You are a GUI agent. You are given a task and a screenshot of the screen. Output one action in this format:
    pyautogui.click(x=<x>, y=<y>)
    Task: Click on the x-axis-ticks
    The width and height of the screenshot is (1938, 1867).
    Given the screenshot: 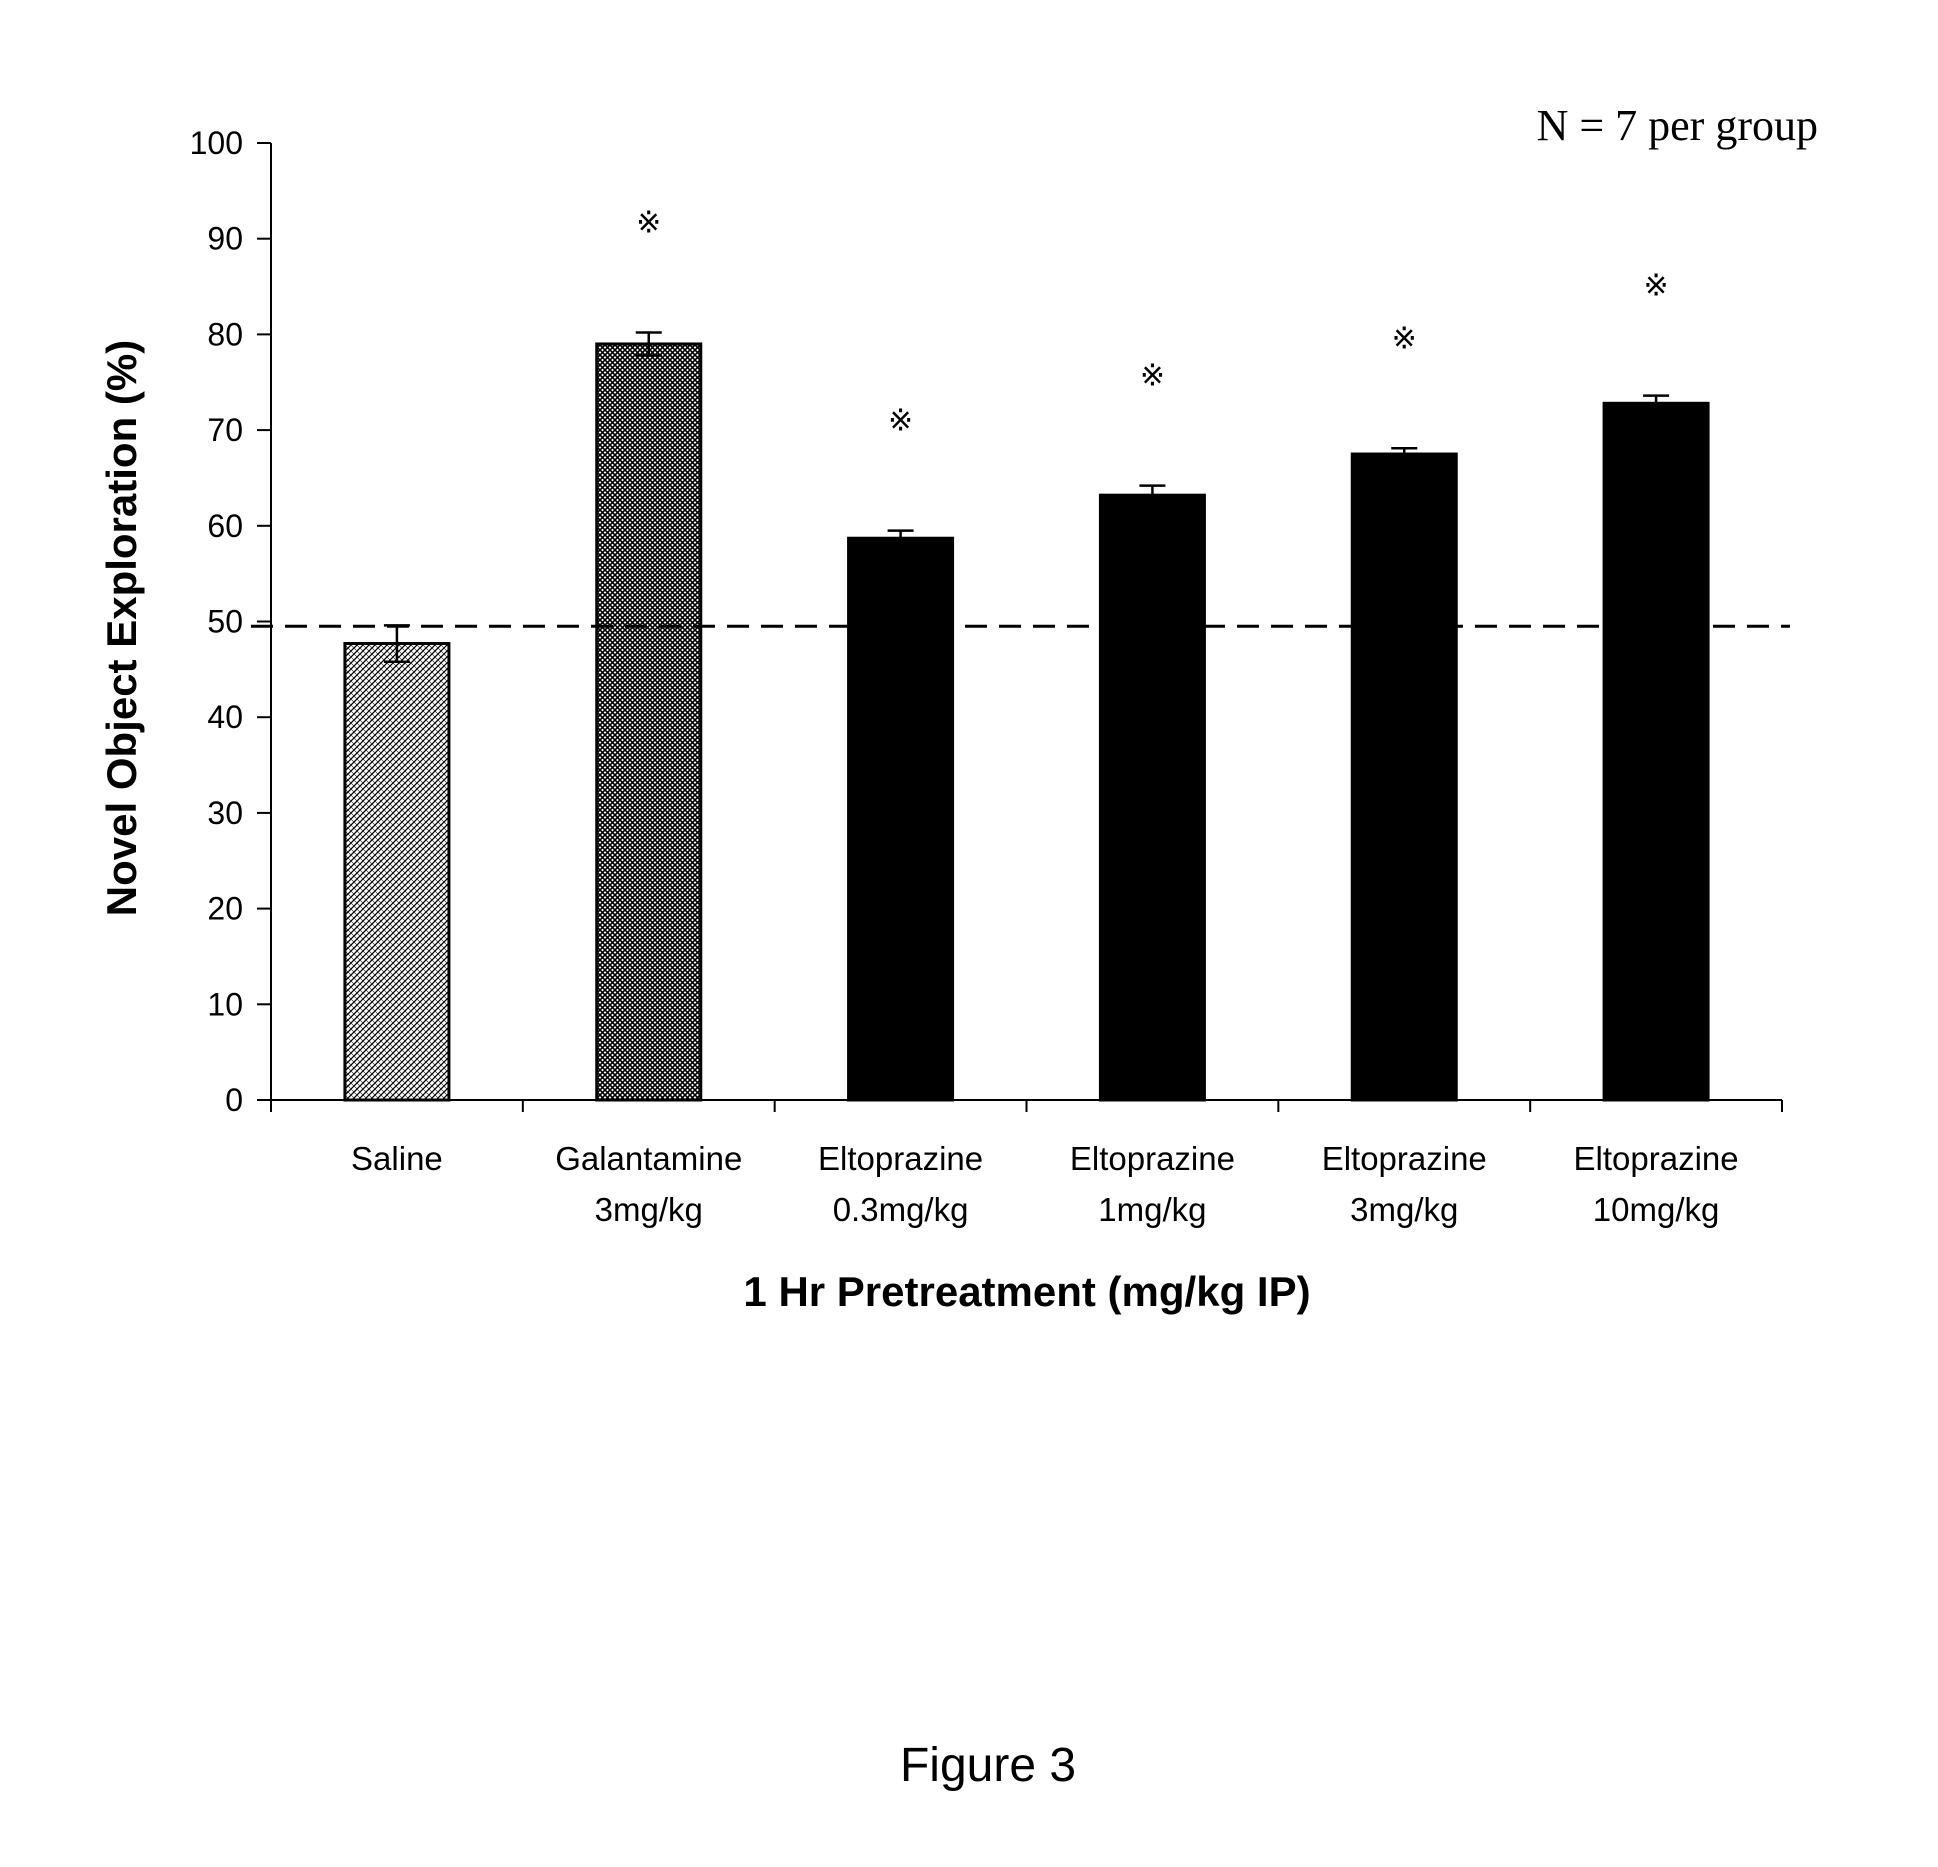 What is the action you would take?
    pyautogui.click(x=1026, y=1106)
    